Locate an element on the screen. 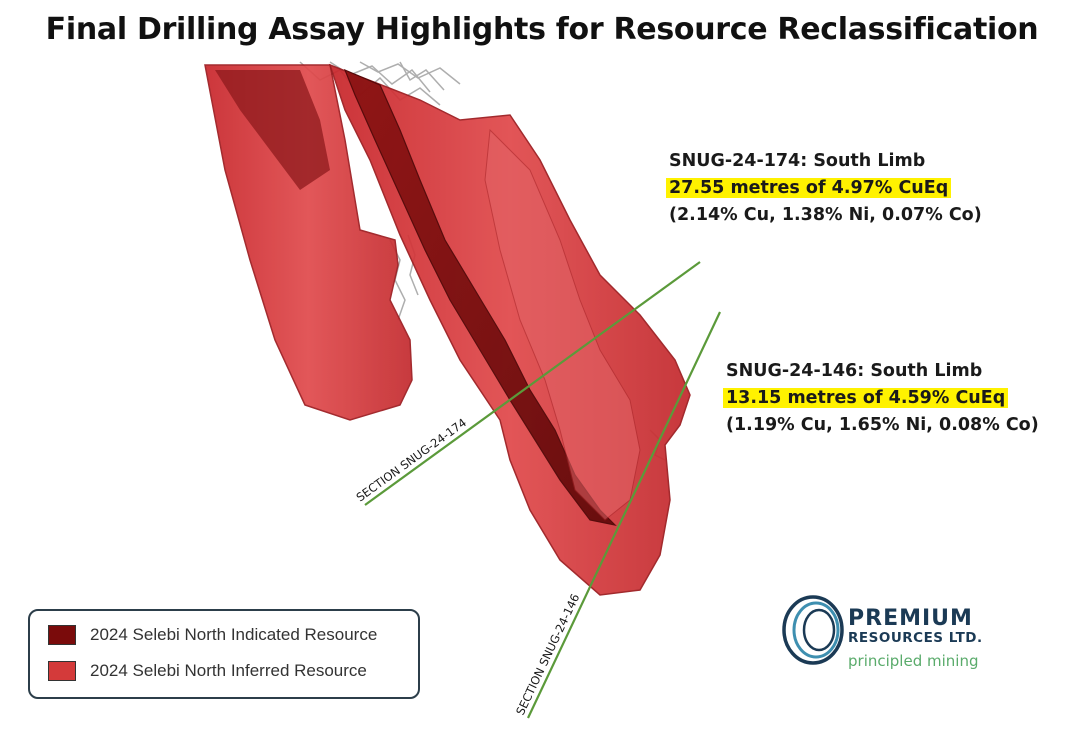 The width and height of the screenshot is (1084, 738). premium-logo-icon is located at coordinates (813, 630).